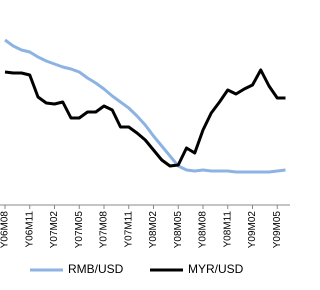 The width and height of the screenshot is (320, 290). Describe the element at coordinates (128, 229) in the screenshot. I see `x-tick-label: Y07M11` at that location.